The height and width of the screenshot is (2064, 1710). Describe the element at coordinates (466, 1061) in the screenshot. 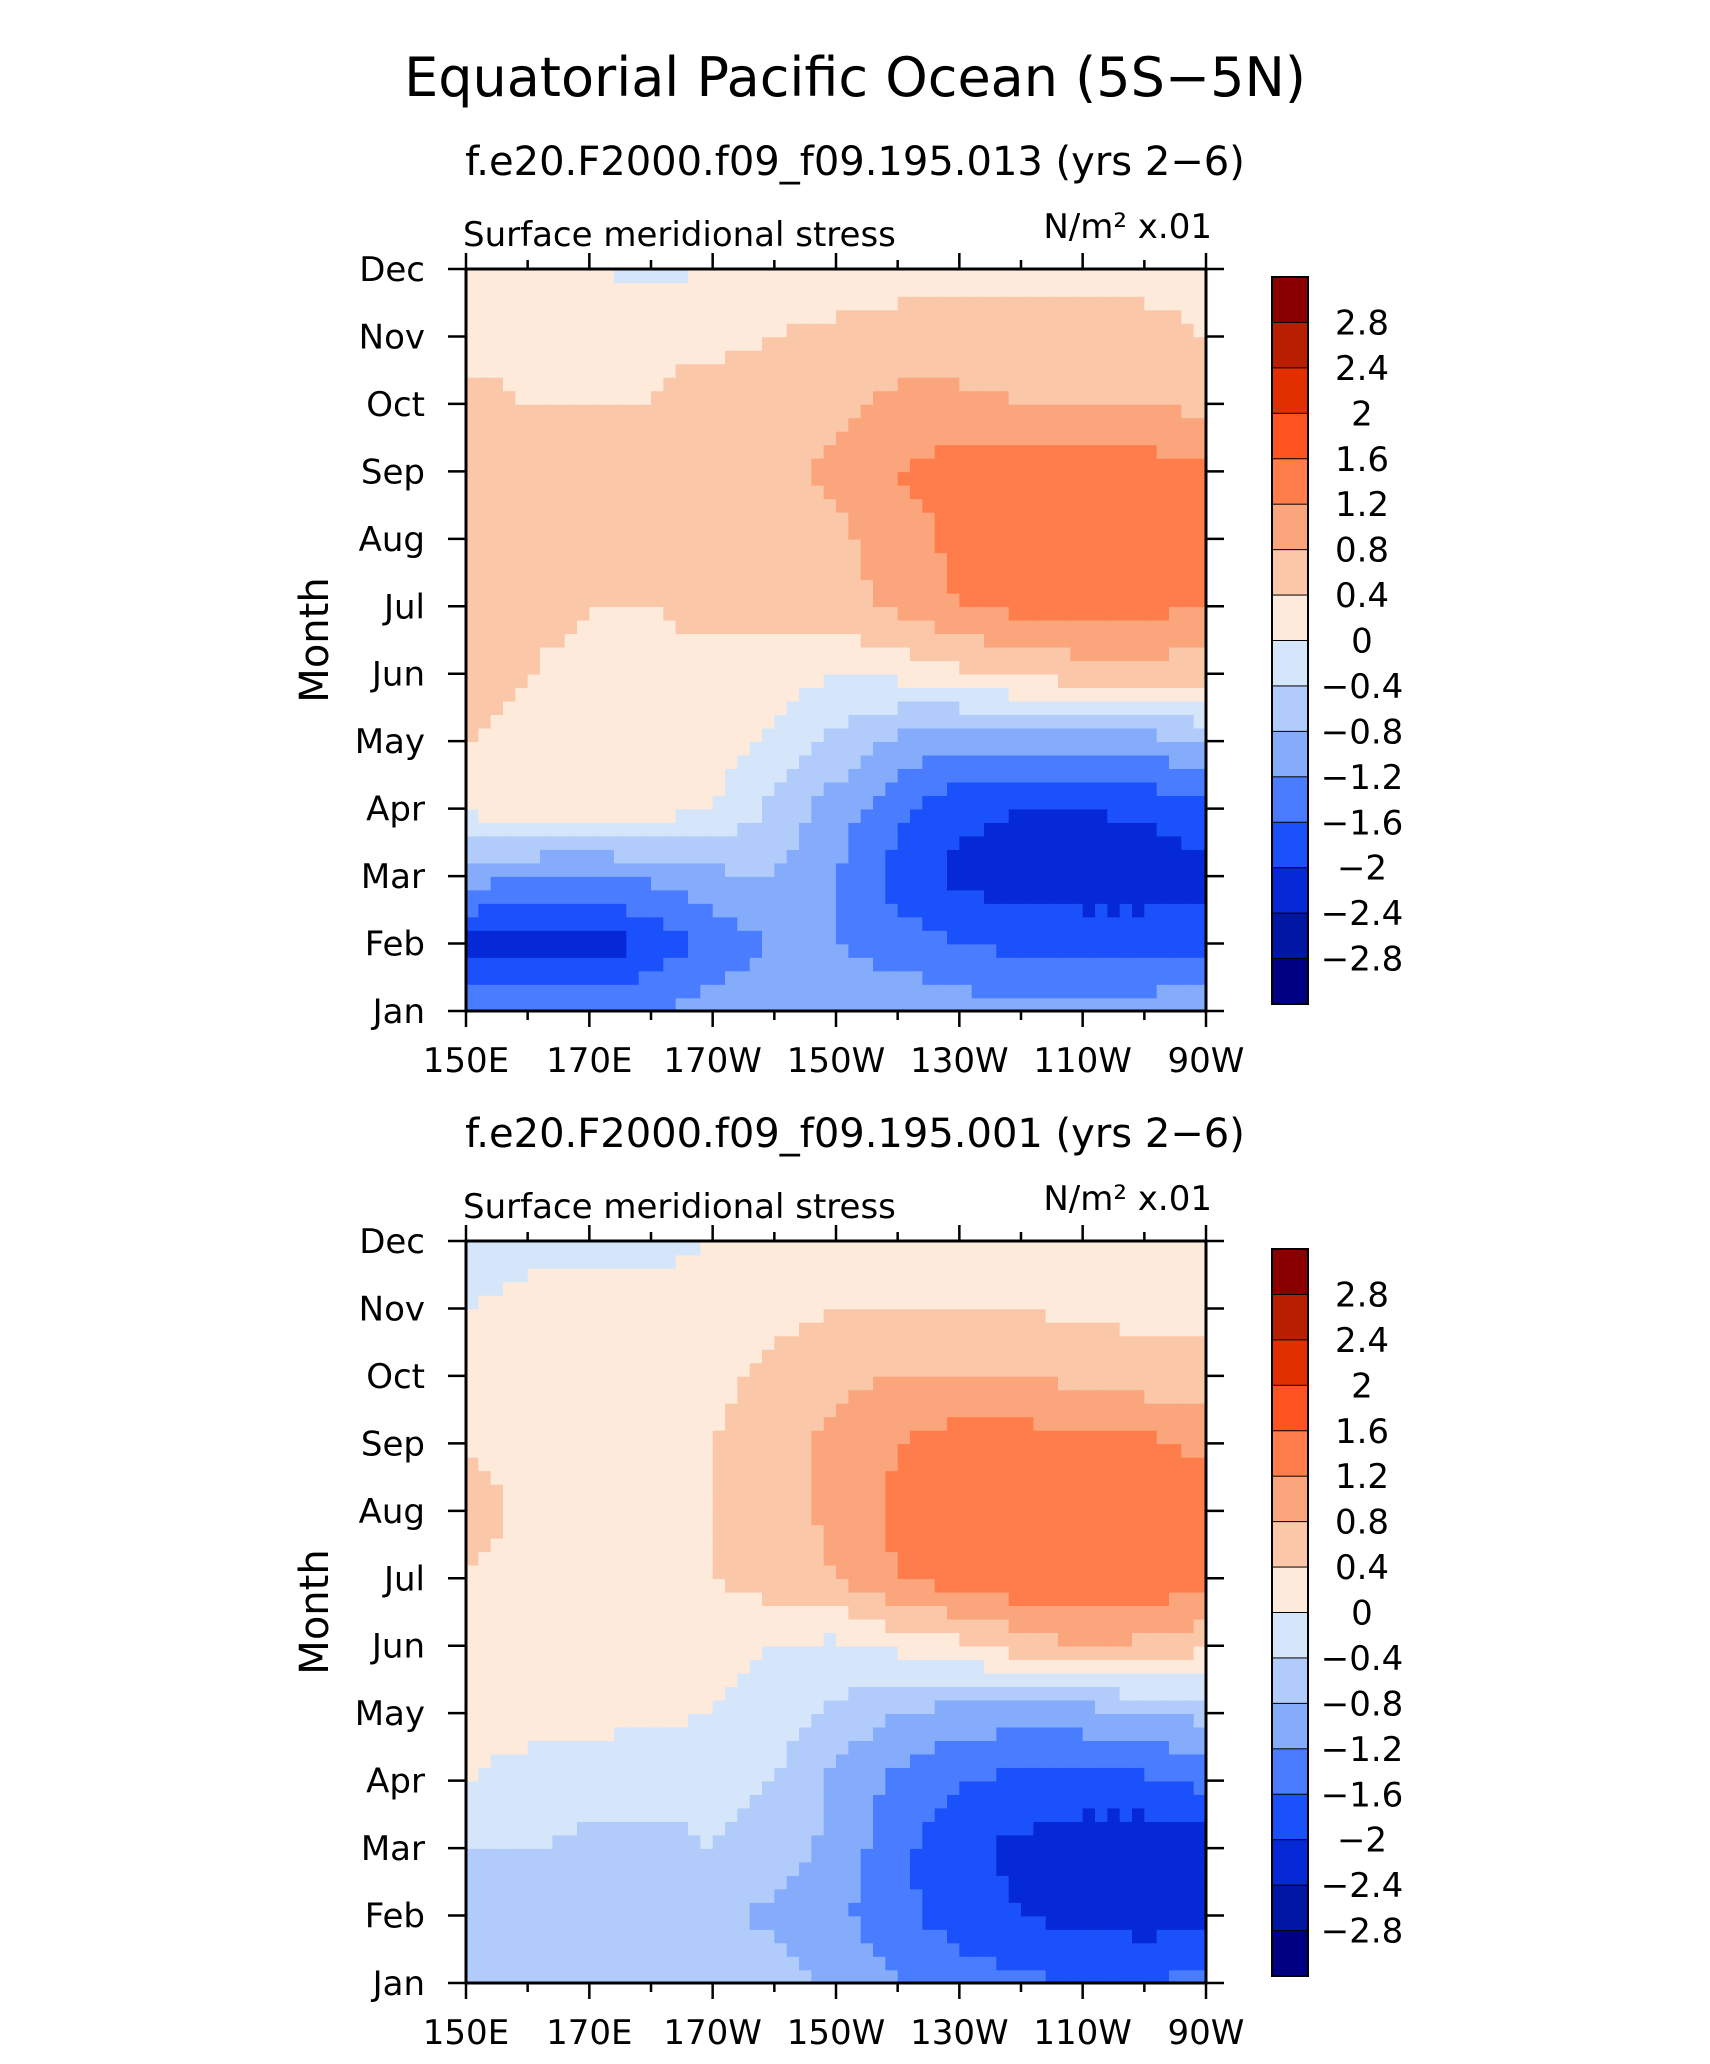

I see `x-tick-label: 150E` at that location.